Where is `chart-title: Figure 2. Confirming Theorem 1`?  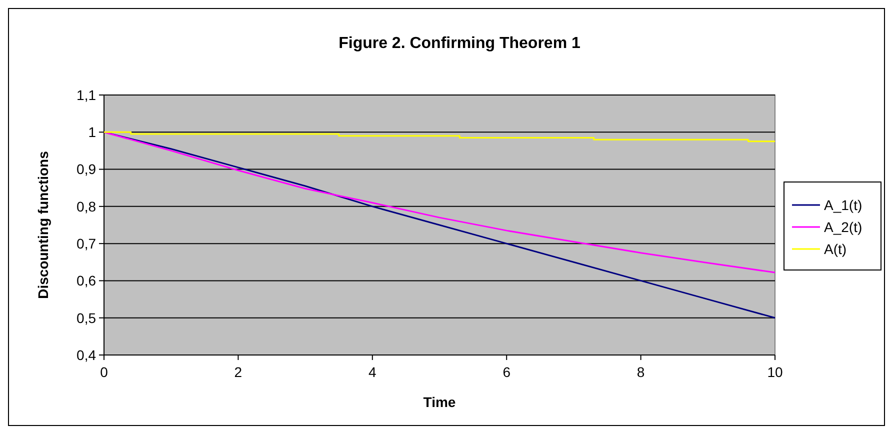
chart-title: Figure 2. Confirming Theorem 1 is located at coordinates (459, 43).